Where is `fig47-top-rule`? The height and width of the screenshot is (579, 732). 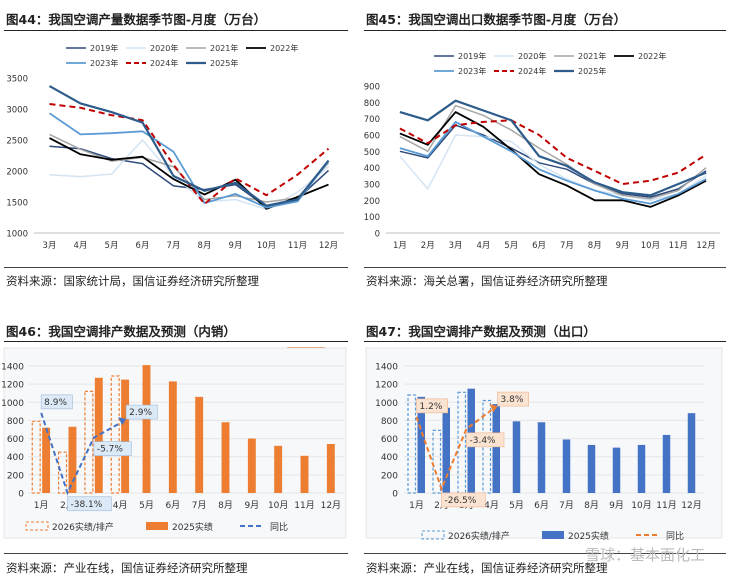 fig47-top-rule is located at coordinates (545, 341).